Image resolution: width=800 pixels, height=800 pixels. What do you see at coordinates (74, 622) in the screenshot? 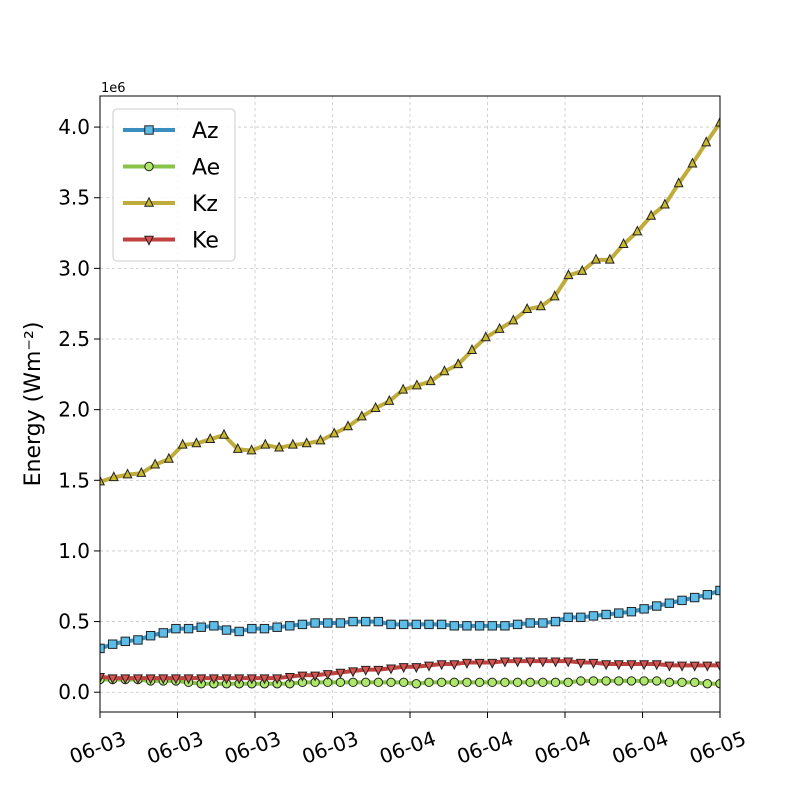
I see `y-tick-label: 0.5` at bounding box center [74, 622].